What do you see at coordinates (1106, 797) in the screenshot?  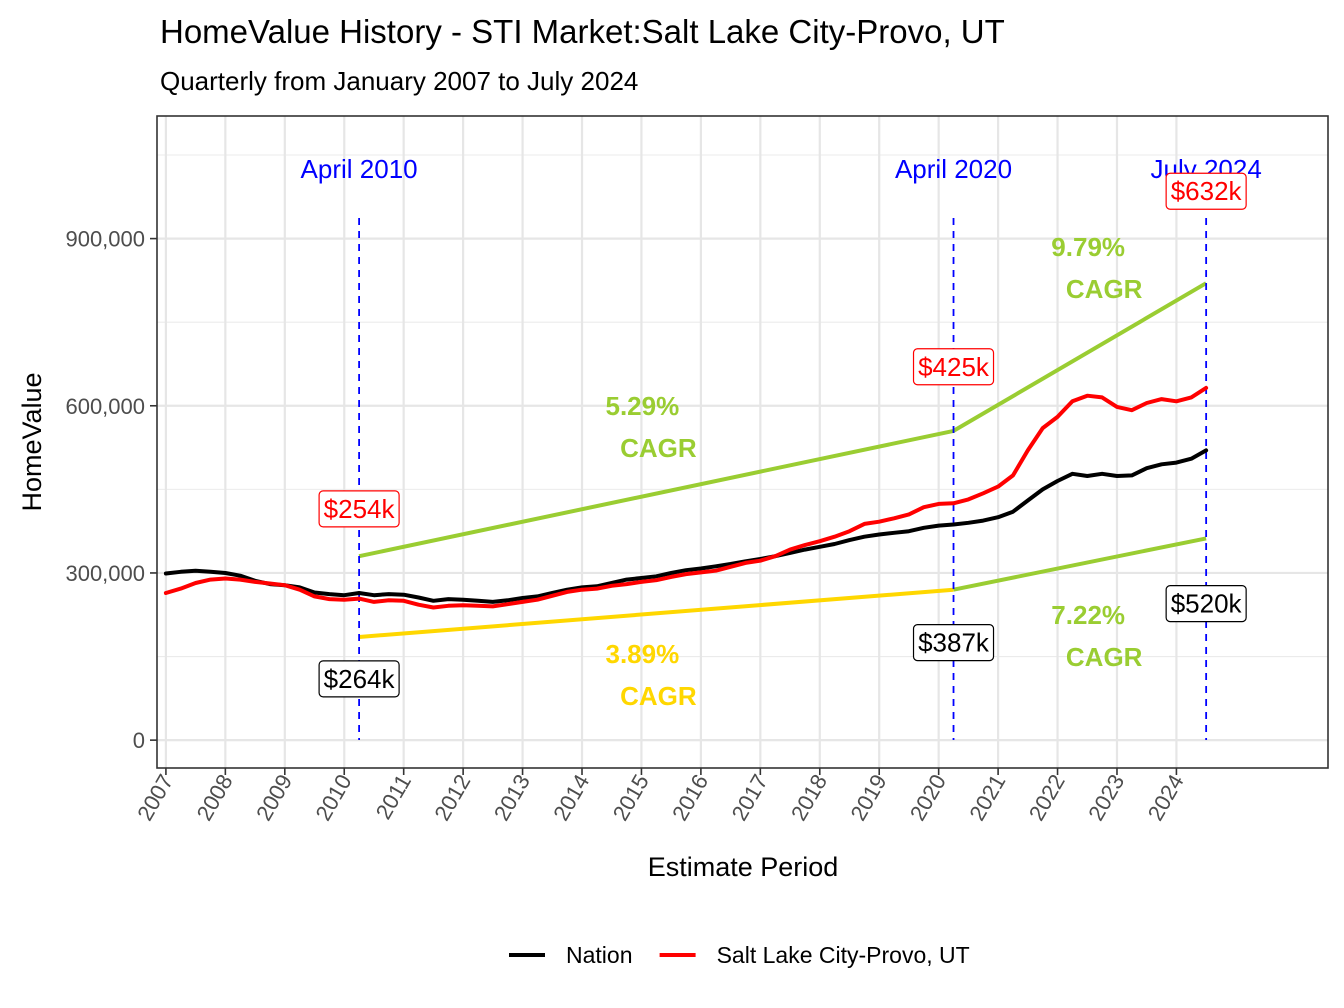 I see `x-tick-label: 2023` at bounding box center [1106, 797].